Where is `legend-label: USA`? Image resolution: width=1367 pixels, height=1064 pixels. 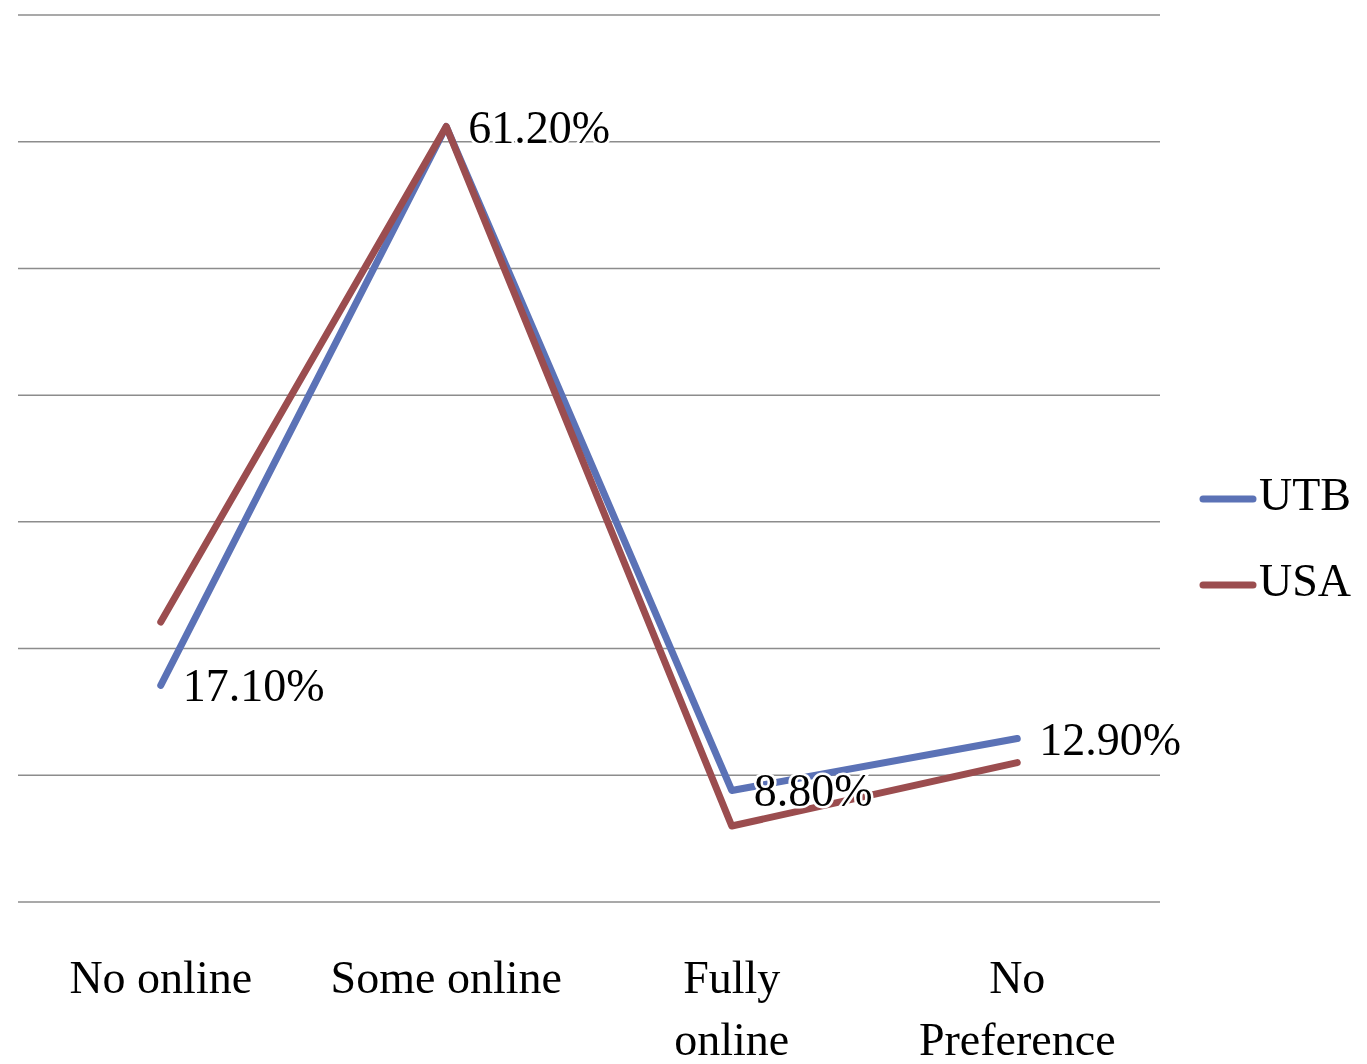
legend-label: USA is located at coordinates (1305, 580).